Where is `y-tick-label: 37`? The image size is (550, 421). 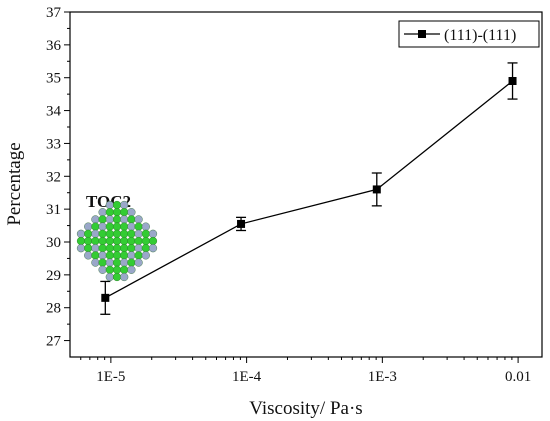 y-tick-label: 37 is located at coordinates (54, 13).